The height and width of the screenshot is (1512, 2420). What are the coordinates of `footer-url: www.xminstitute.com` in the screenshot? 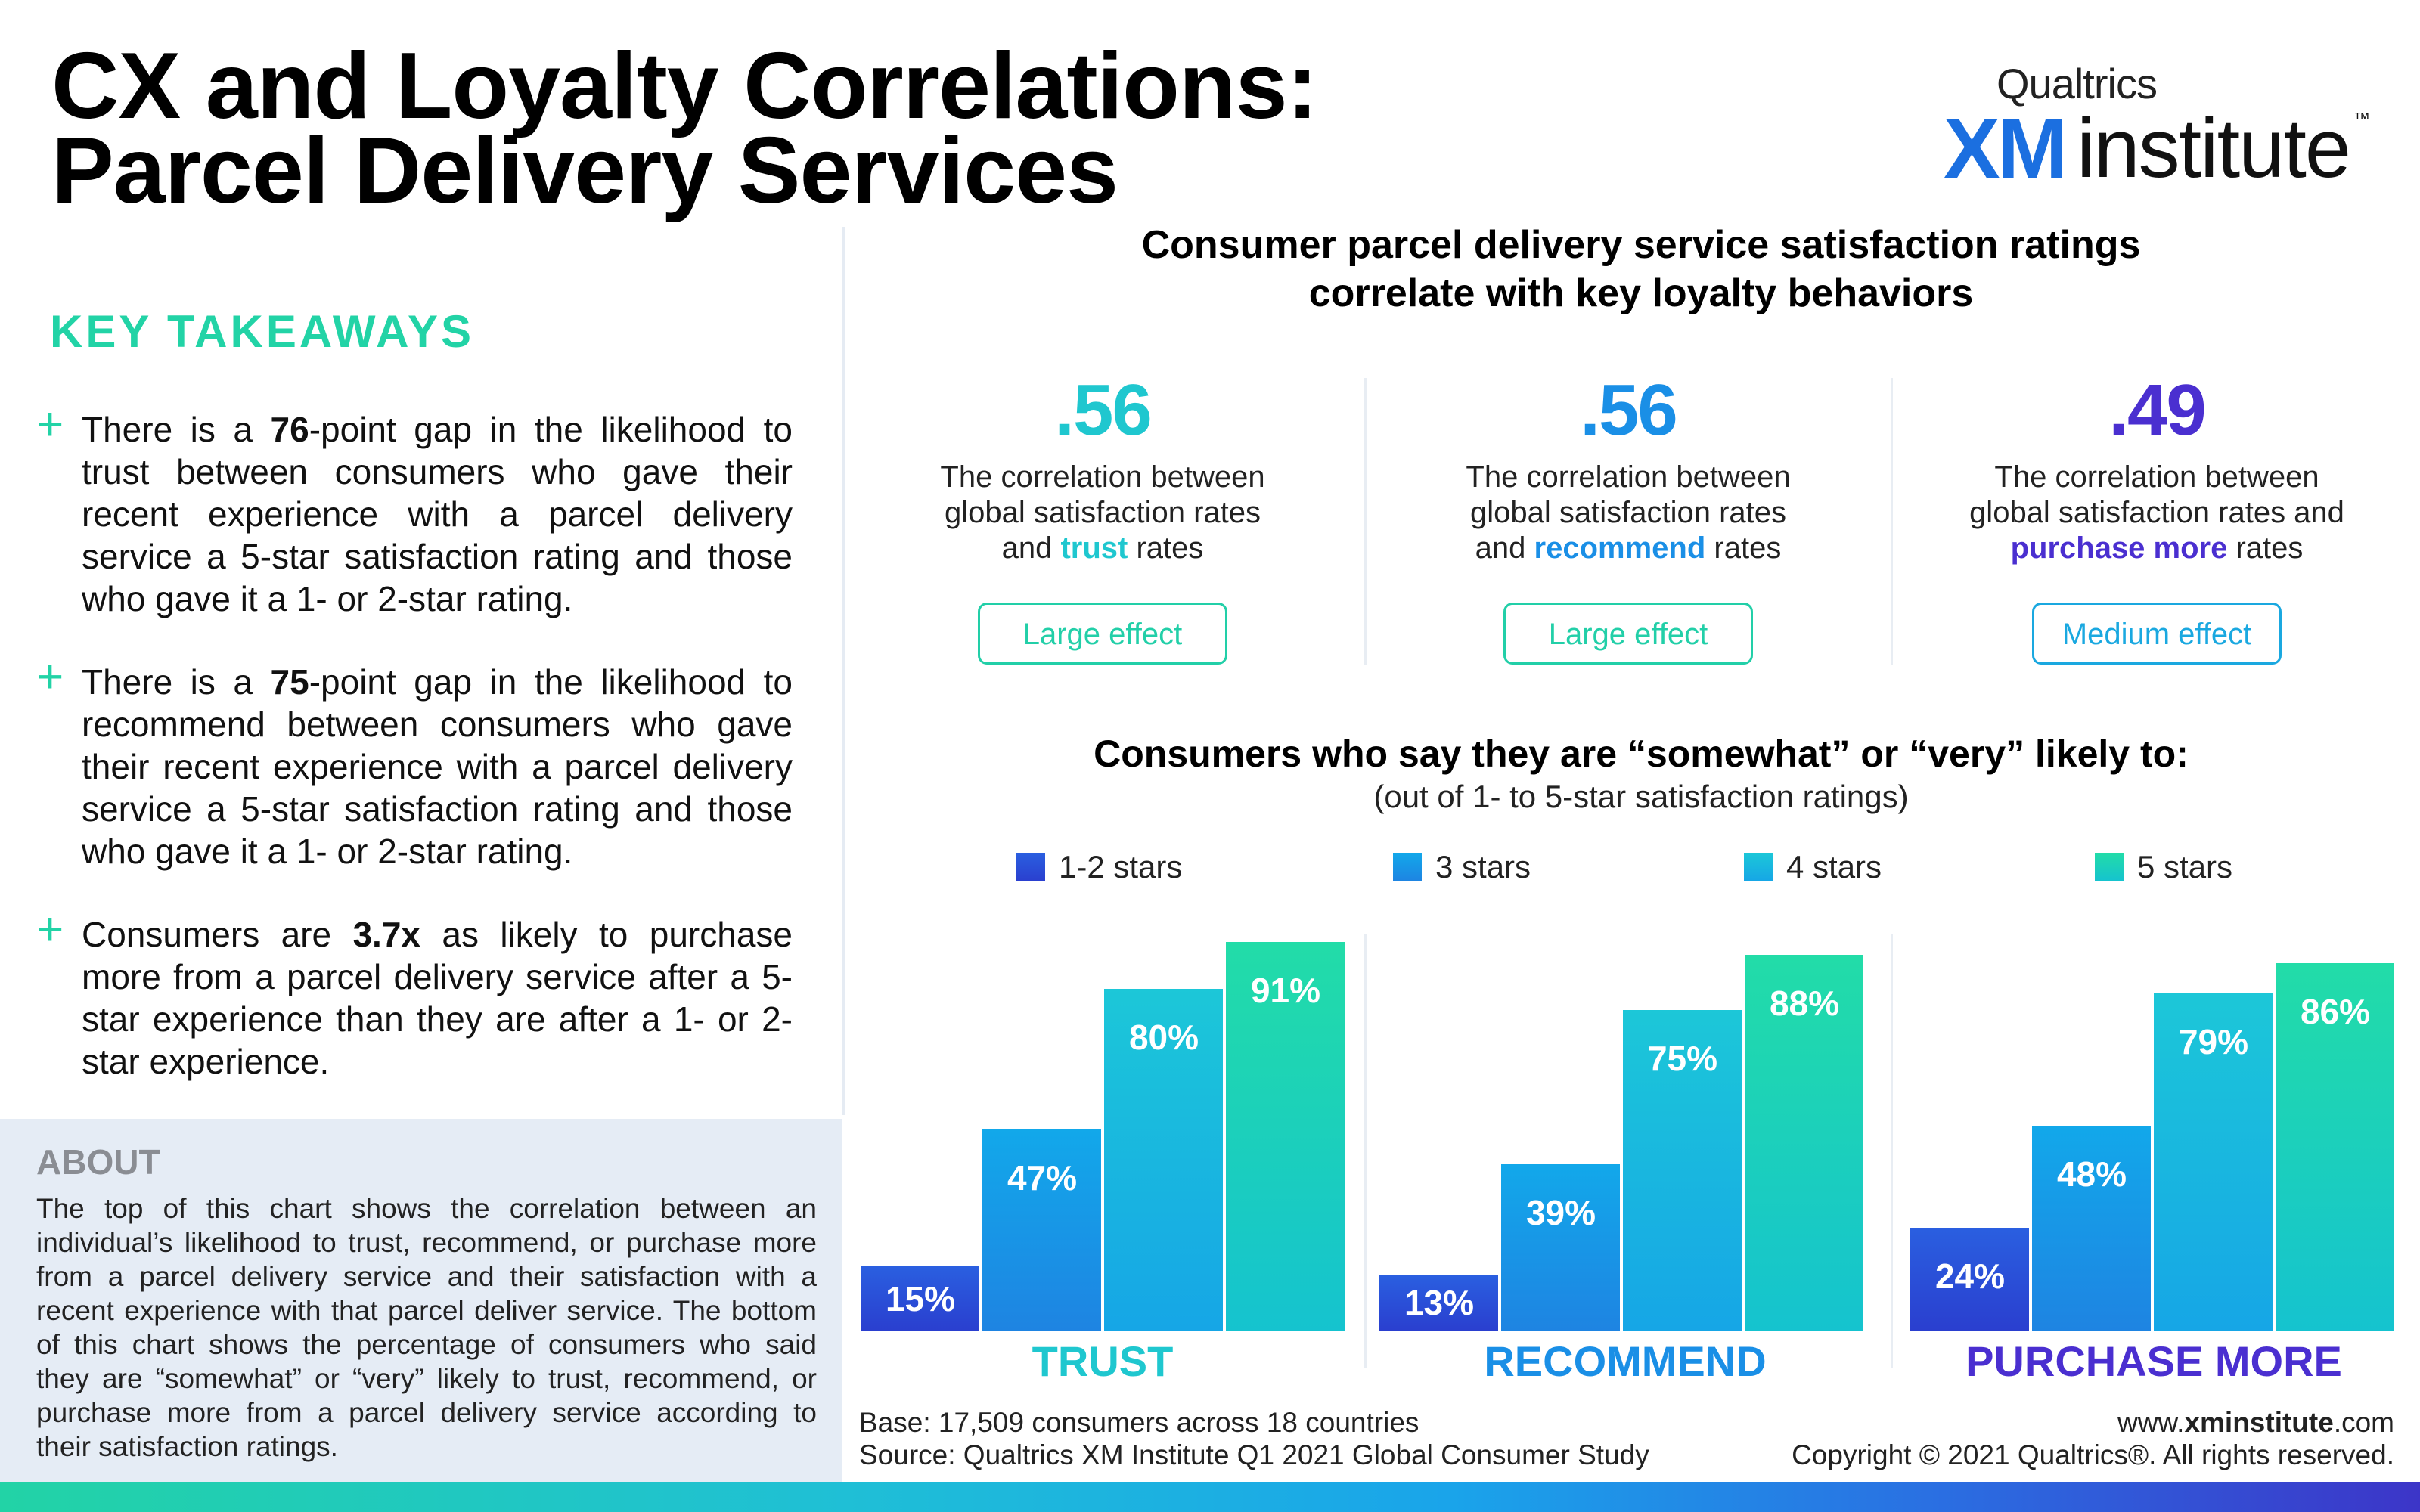 It's located at (2093, 1423).